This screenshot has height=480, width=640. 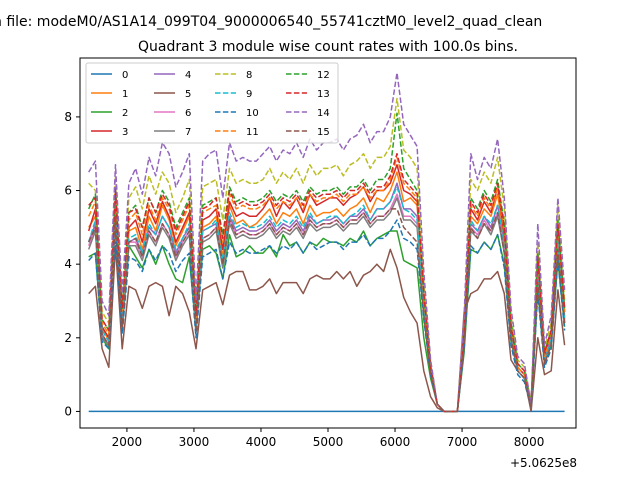 What do you see at coordinates (125, 132) in the screenshot?
I see `legend-label-3: 3` at bounding box center [125, 132].